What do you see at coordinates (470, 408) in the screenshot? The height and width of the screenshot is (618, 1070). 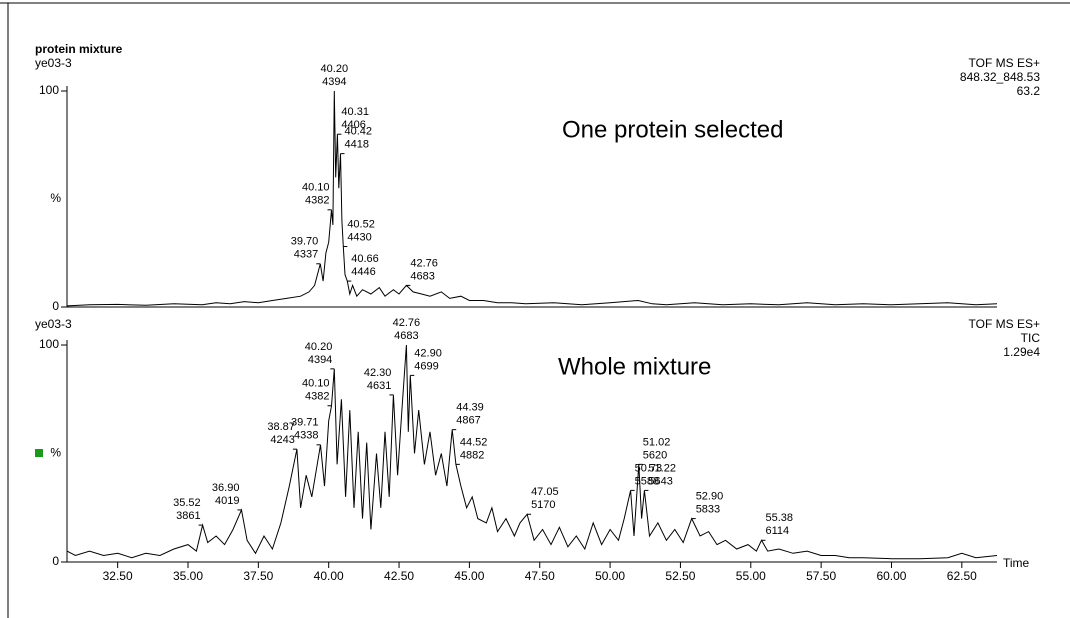 I see `peak-time: 44.39` at bounding box center [470, 408].